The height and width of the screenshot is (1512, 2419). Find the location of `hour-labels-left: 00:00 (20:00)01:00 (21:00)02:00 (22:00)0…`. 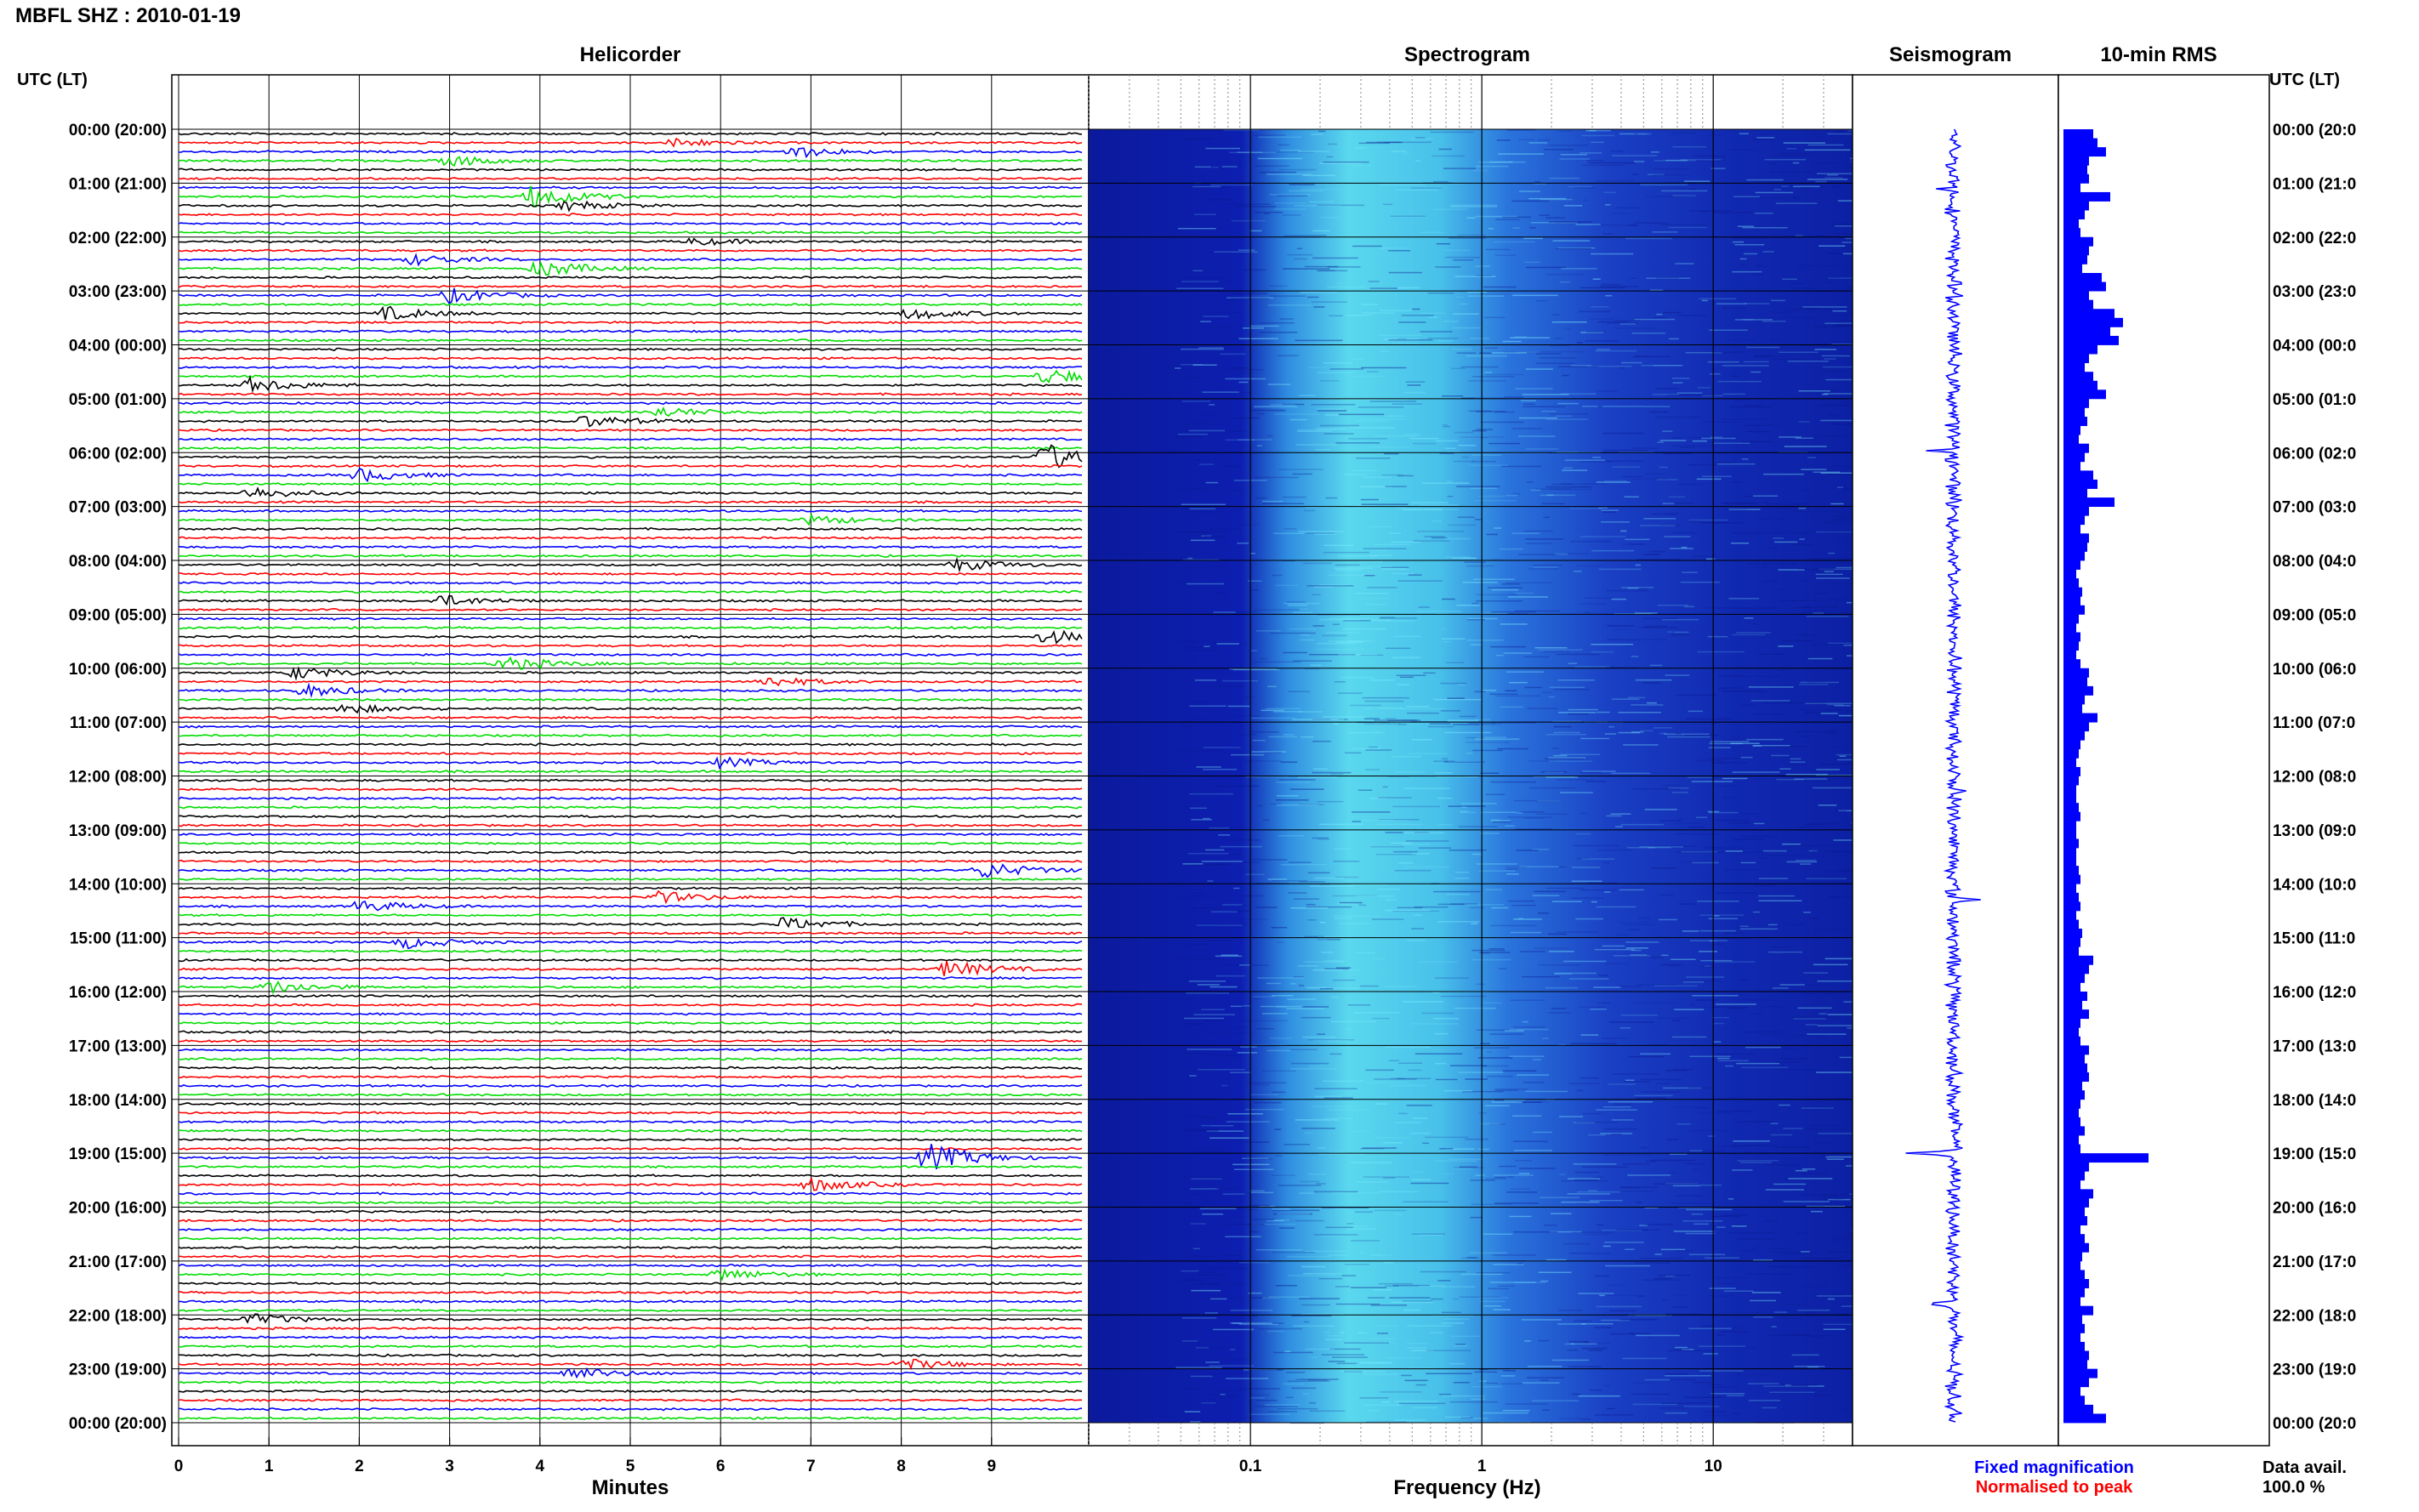

hour-labels-left: 00:00 (20:00)01:00 (21:00)02:00 (22:00)0… is located at coordinates (118, 777).